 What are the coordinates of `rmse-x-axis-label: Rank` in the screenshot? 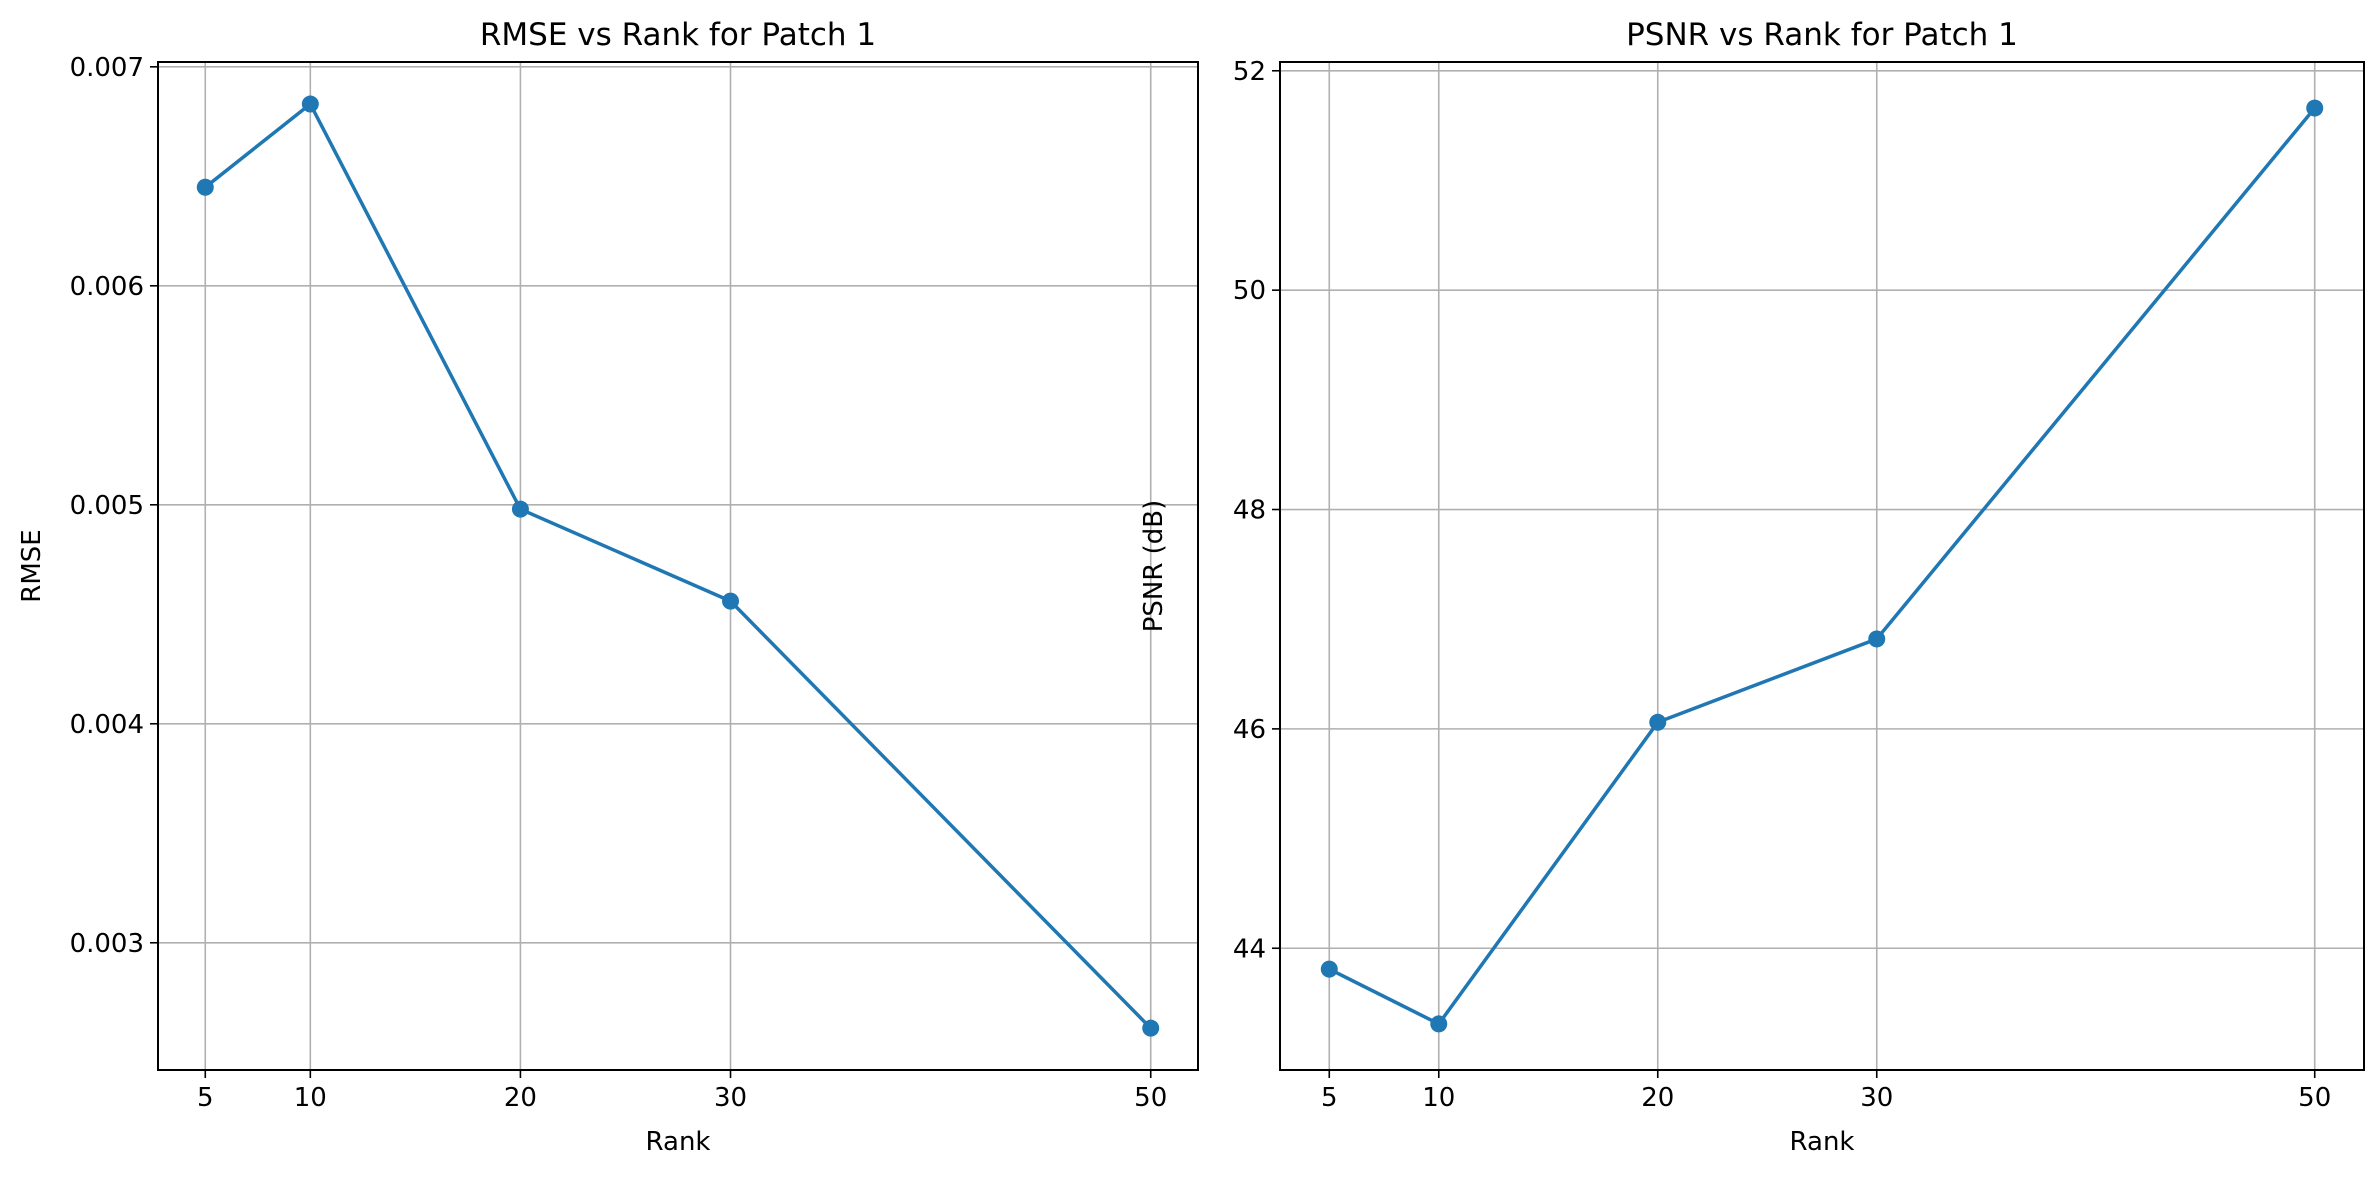 It's located at (678, 1142).